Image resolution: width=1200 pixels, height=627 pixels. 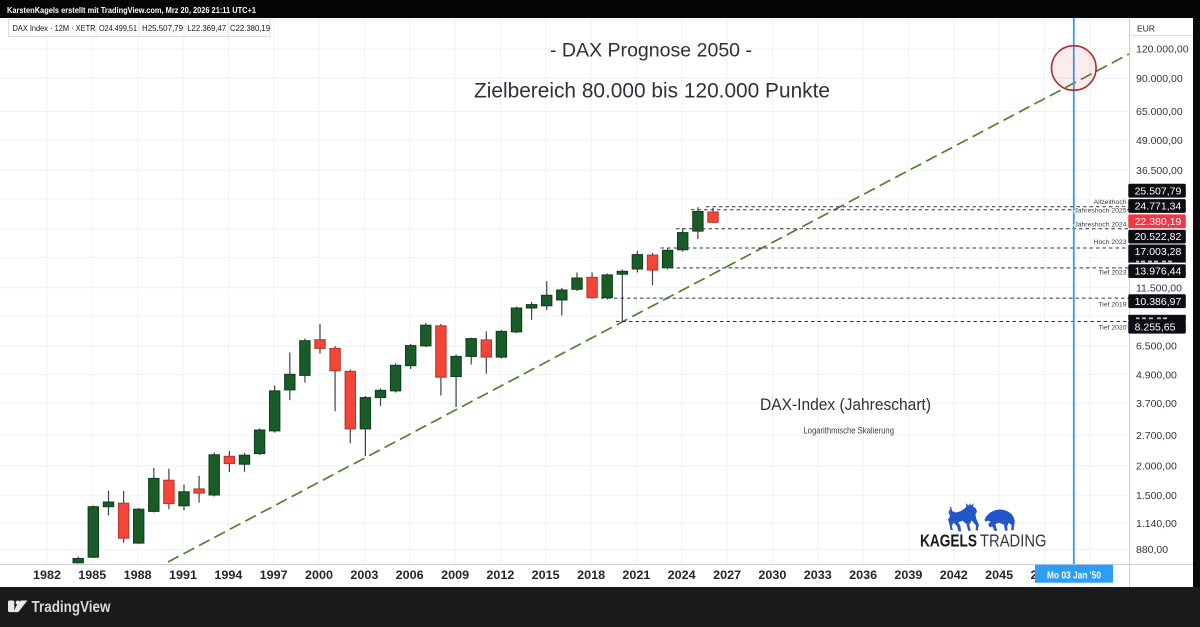 I want to click on svg-text: 10.386,97, so click(x=1158, y=302).